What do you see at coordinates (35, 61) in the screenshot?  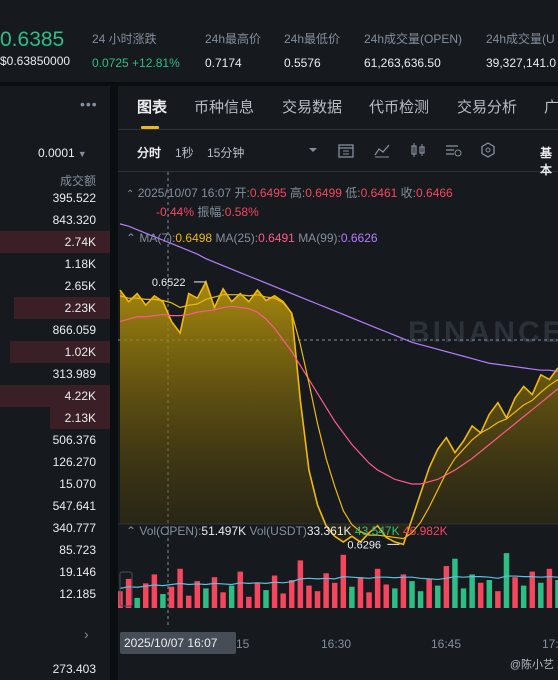 I see `last-price-usd: $0.63850000` at bounding box center [35, 61].